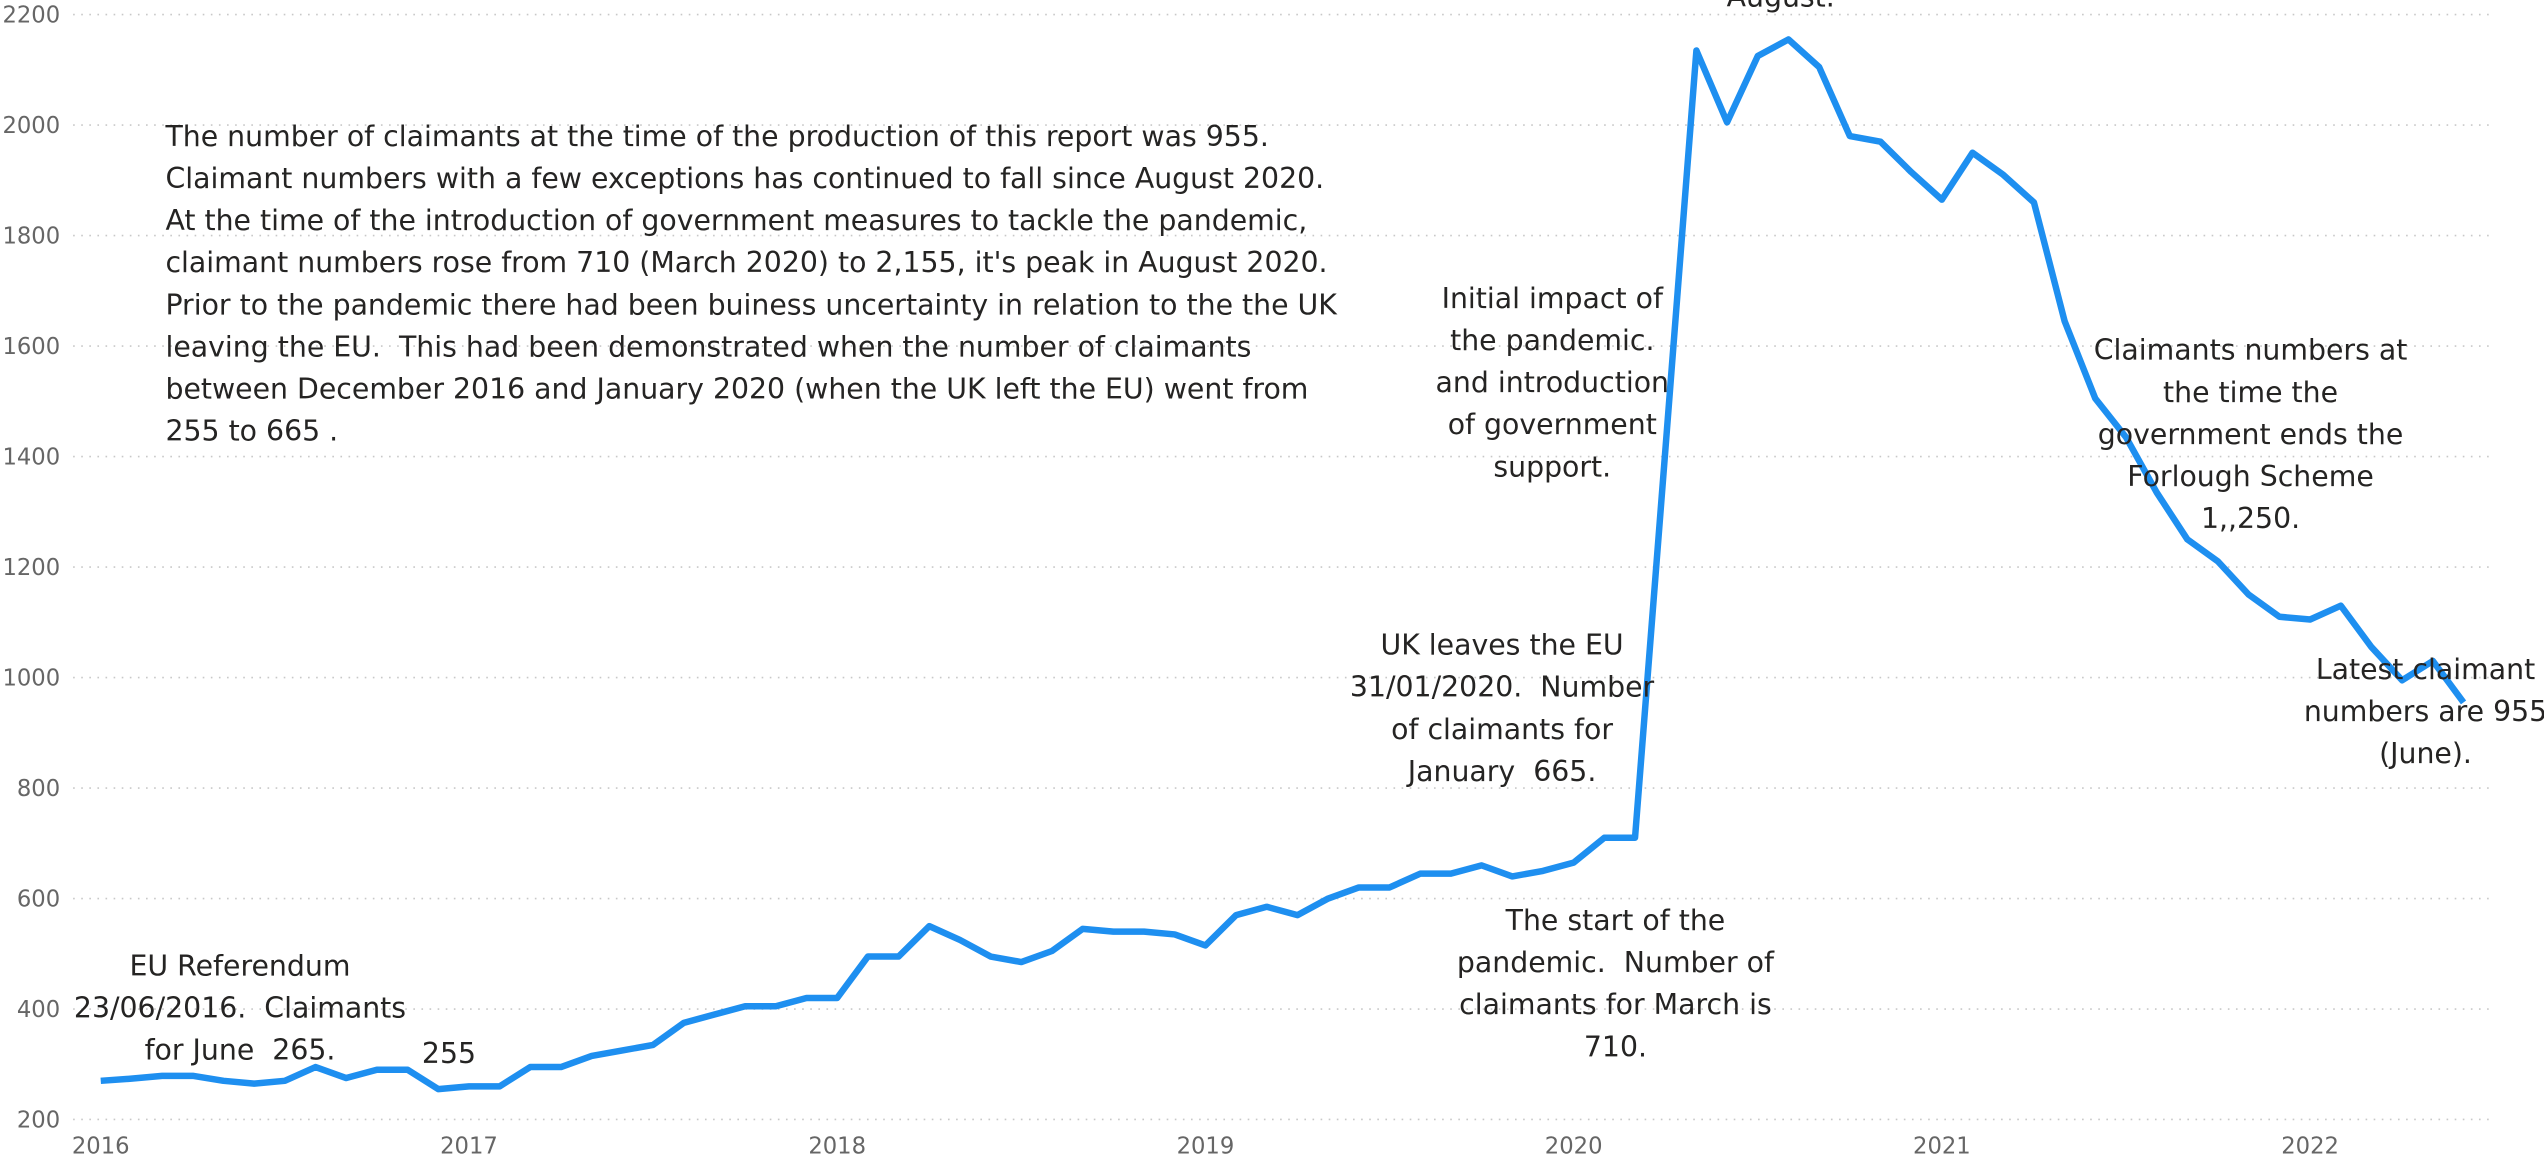 Image resolution: width=2544 pixels, height=1160 pixels. Describe the element at coordinates (1553, 382) in the screenshot. I see `annotation: and introduction` at that location.